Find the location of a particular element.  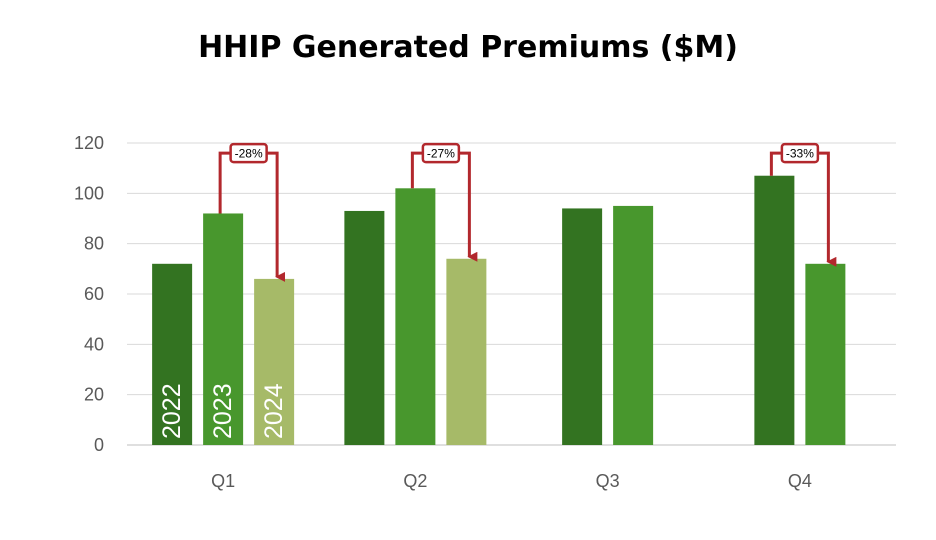

y-tick-label: 100 is located at coordinates (89, 193).